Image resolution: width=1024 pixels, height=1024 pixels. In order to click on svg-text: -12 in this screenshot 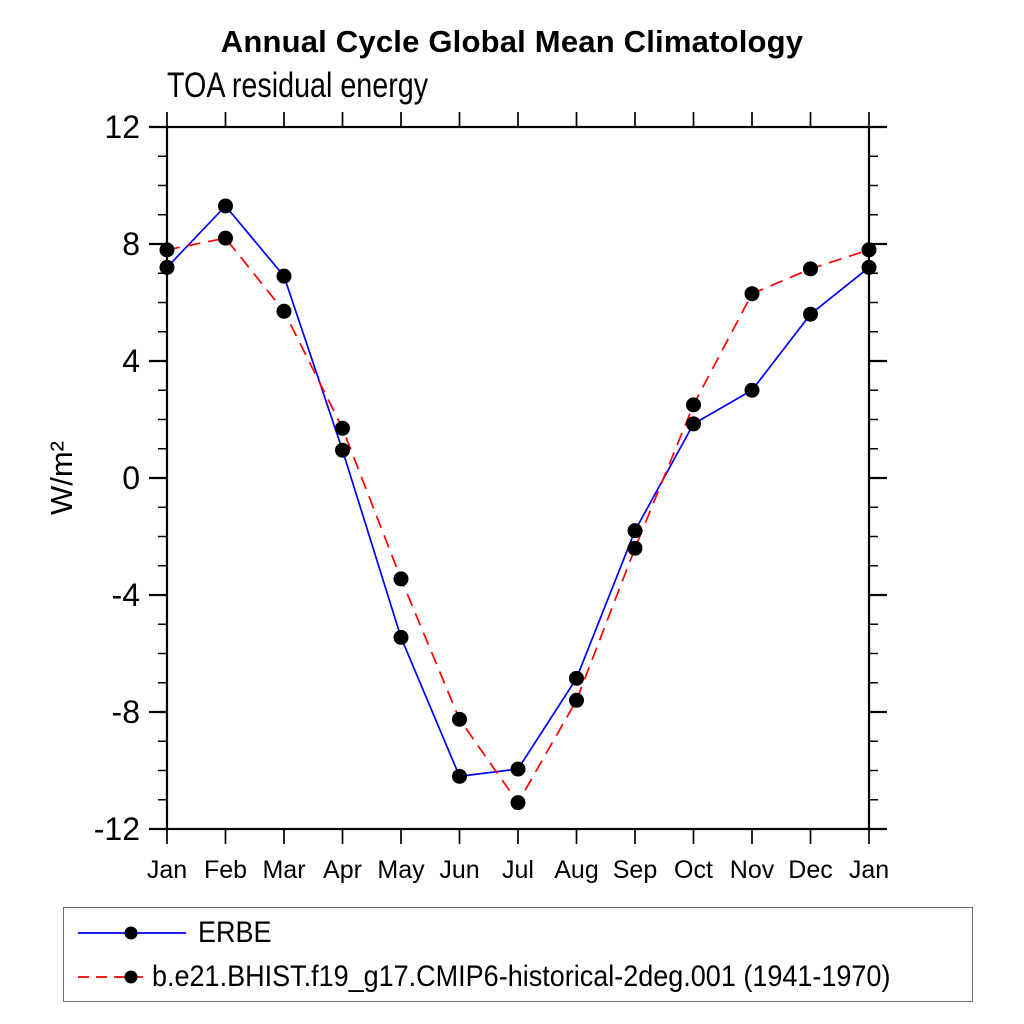, I will do `click(117, 829)`.